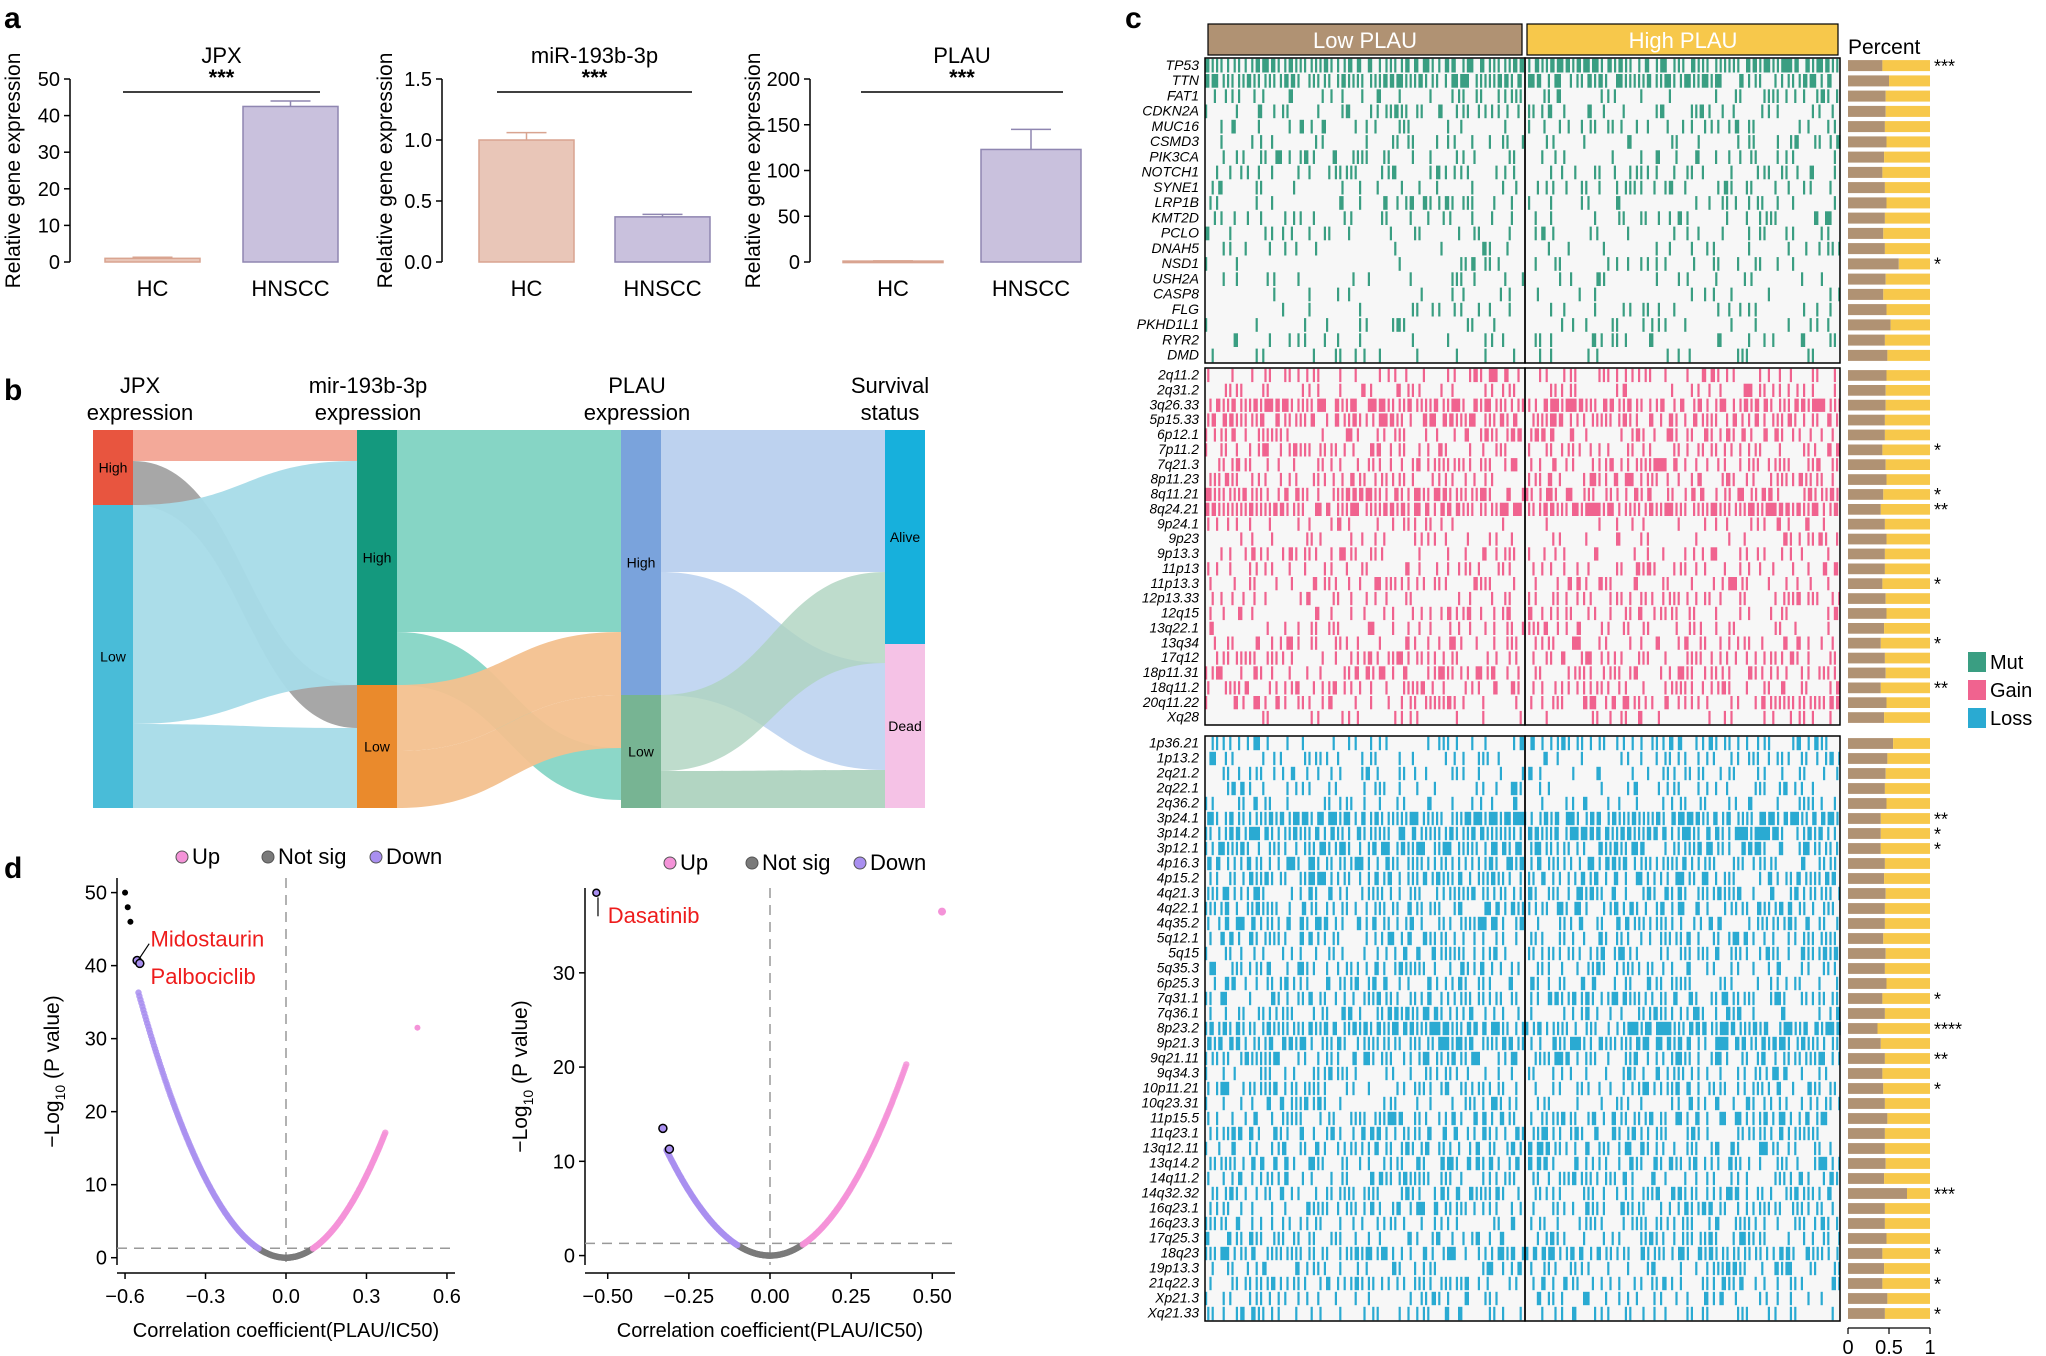  I want to click on node-jpx-low, so click(113, 656).